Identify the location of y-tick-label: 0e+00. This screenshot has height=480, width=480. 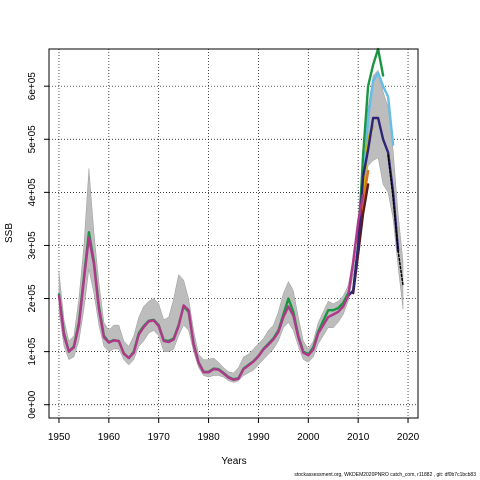
(32, 404).